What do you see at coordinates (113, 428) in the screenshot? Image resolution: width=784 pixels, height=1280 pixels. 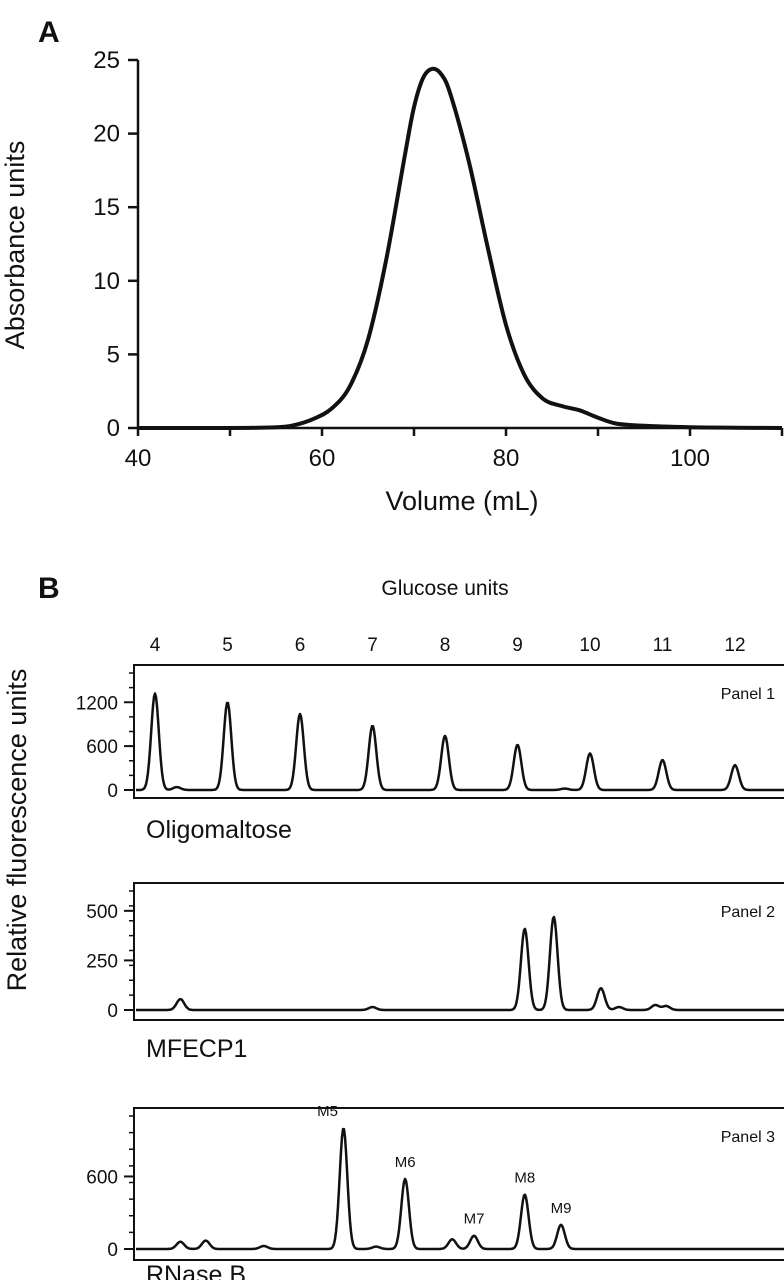 I see `panel-a-y-tick-label: 0` at bounding box center [113, 428].